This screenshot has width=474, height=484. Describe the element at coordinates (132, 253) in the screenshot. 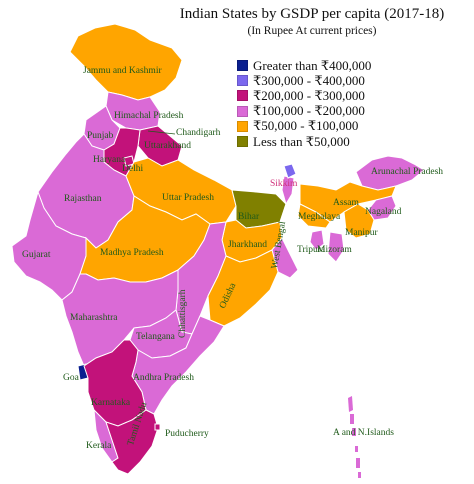

I see `label-madhya-pradesh: Madhya Pradesh` at that location.